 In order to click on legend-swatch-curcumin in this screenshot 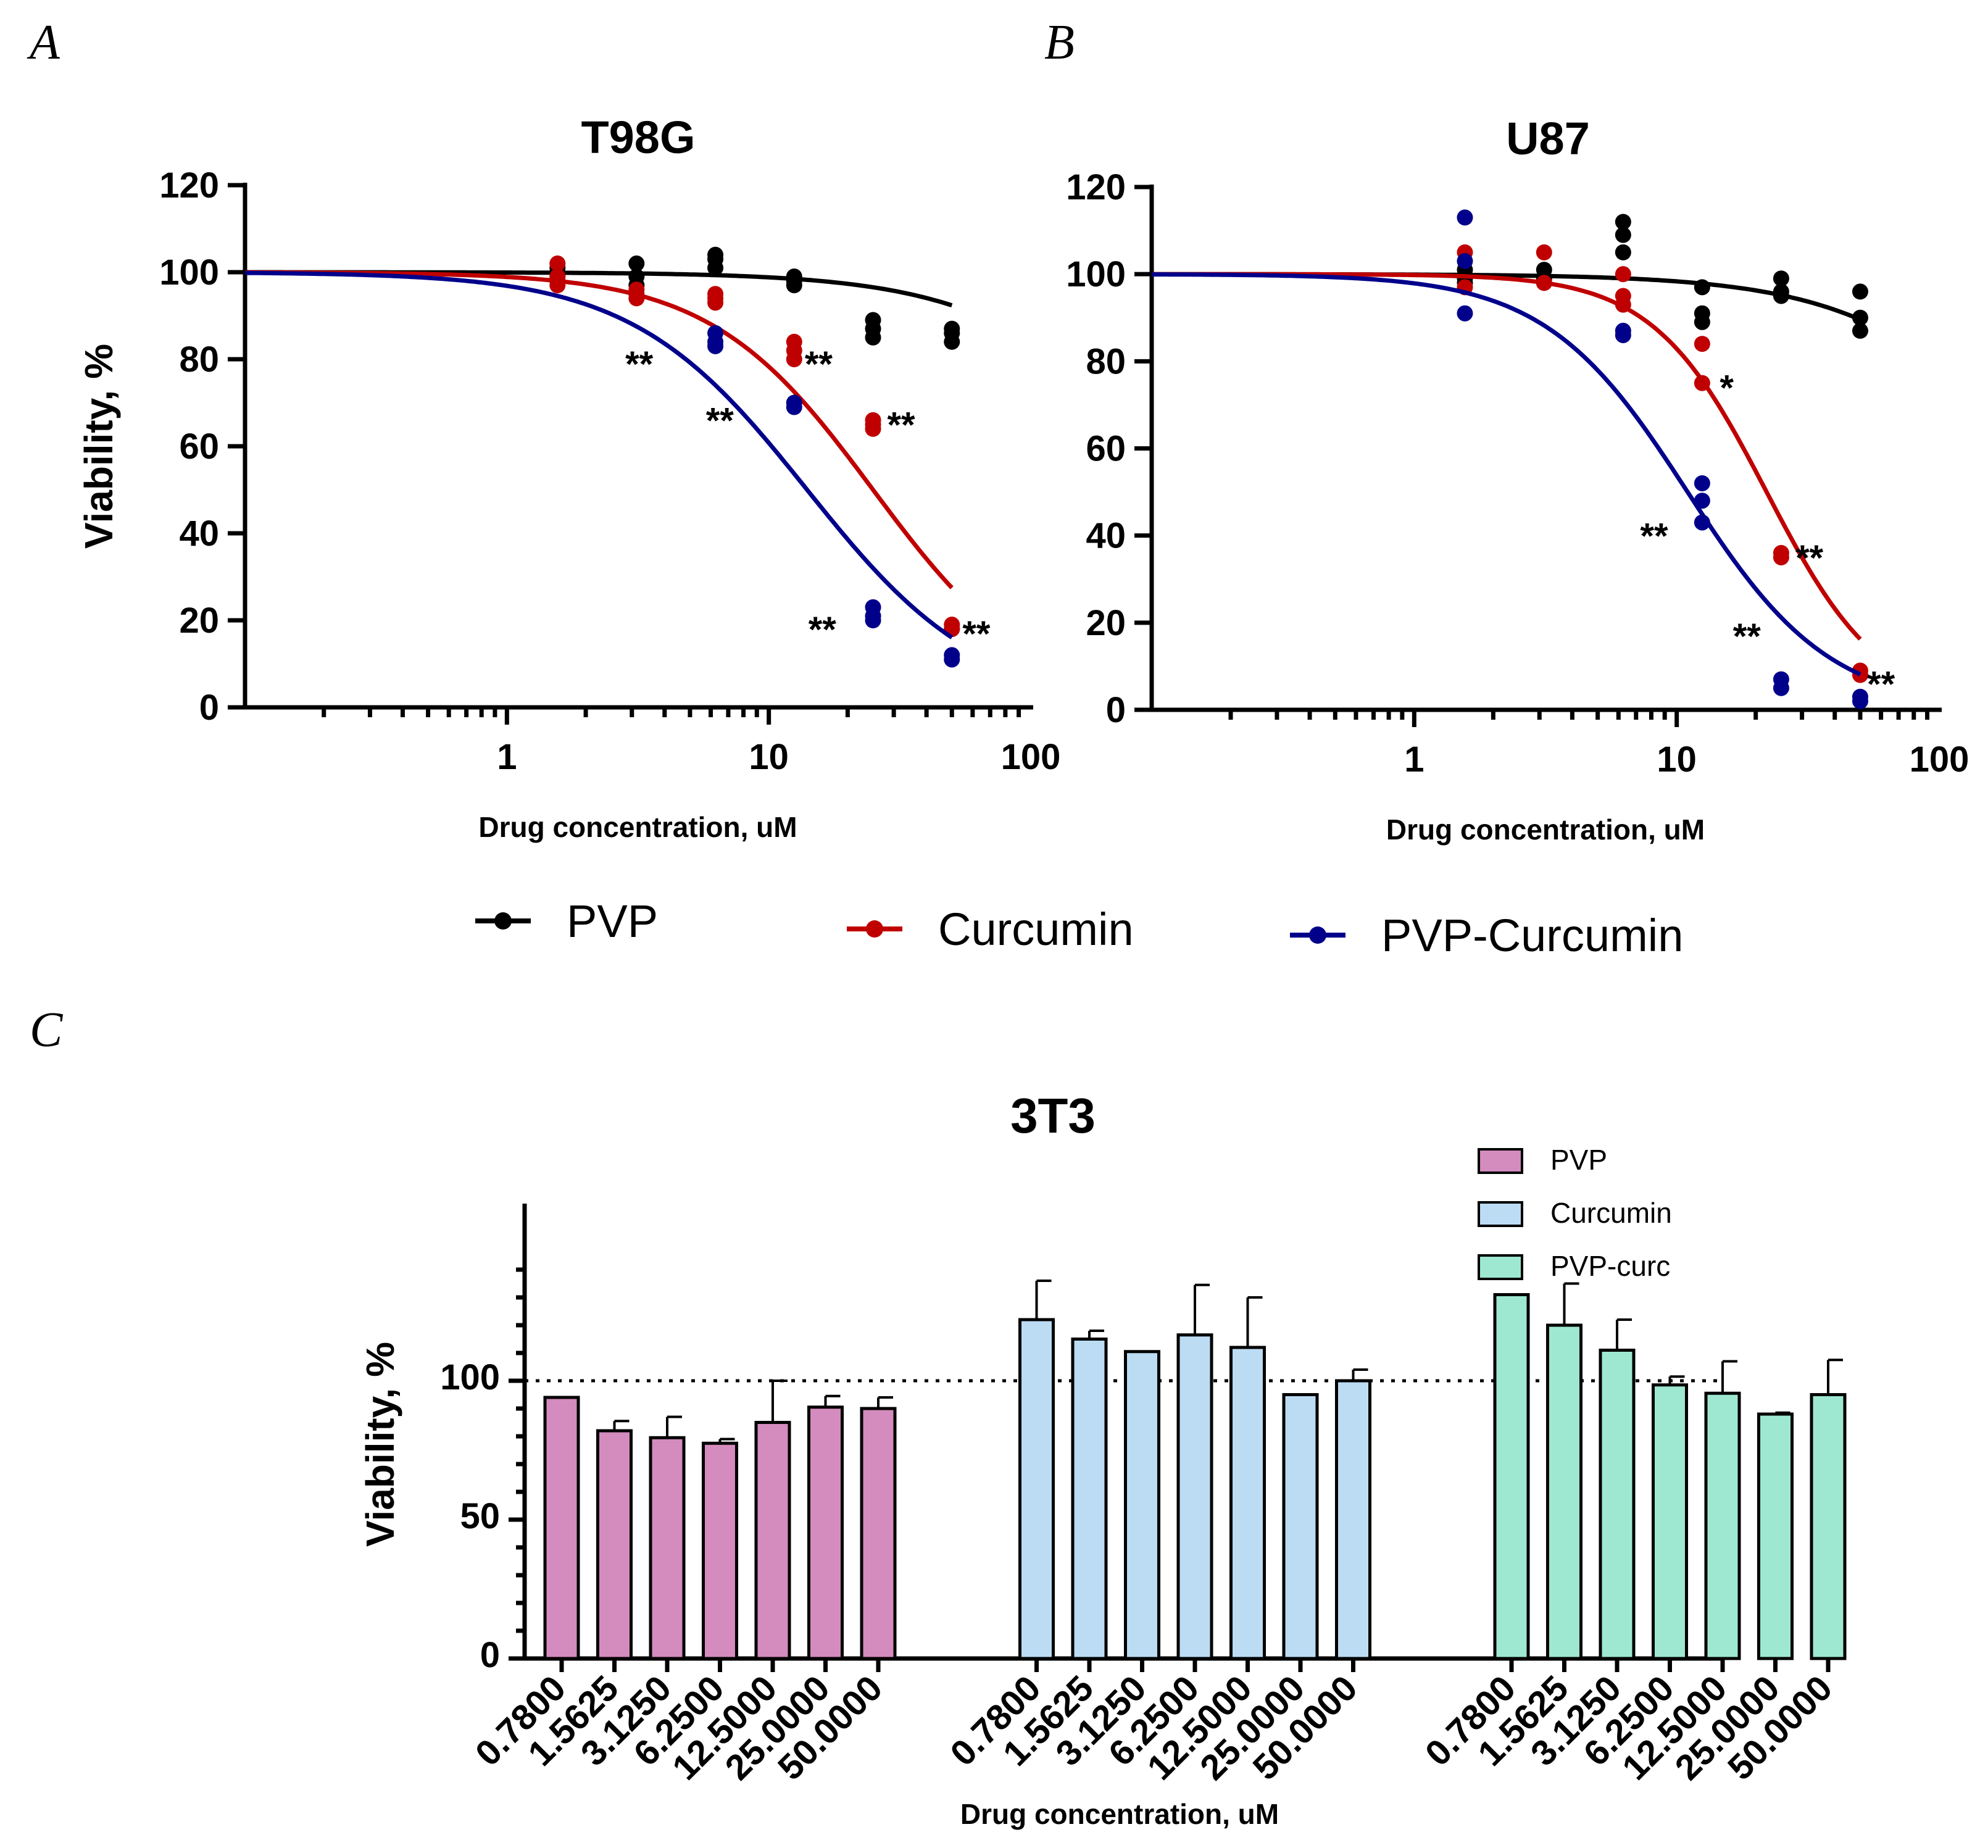, I will do `click(1500, 1214)`.